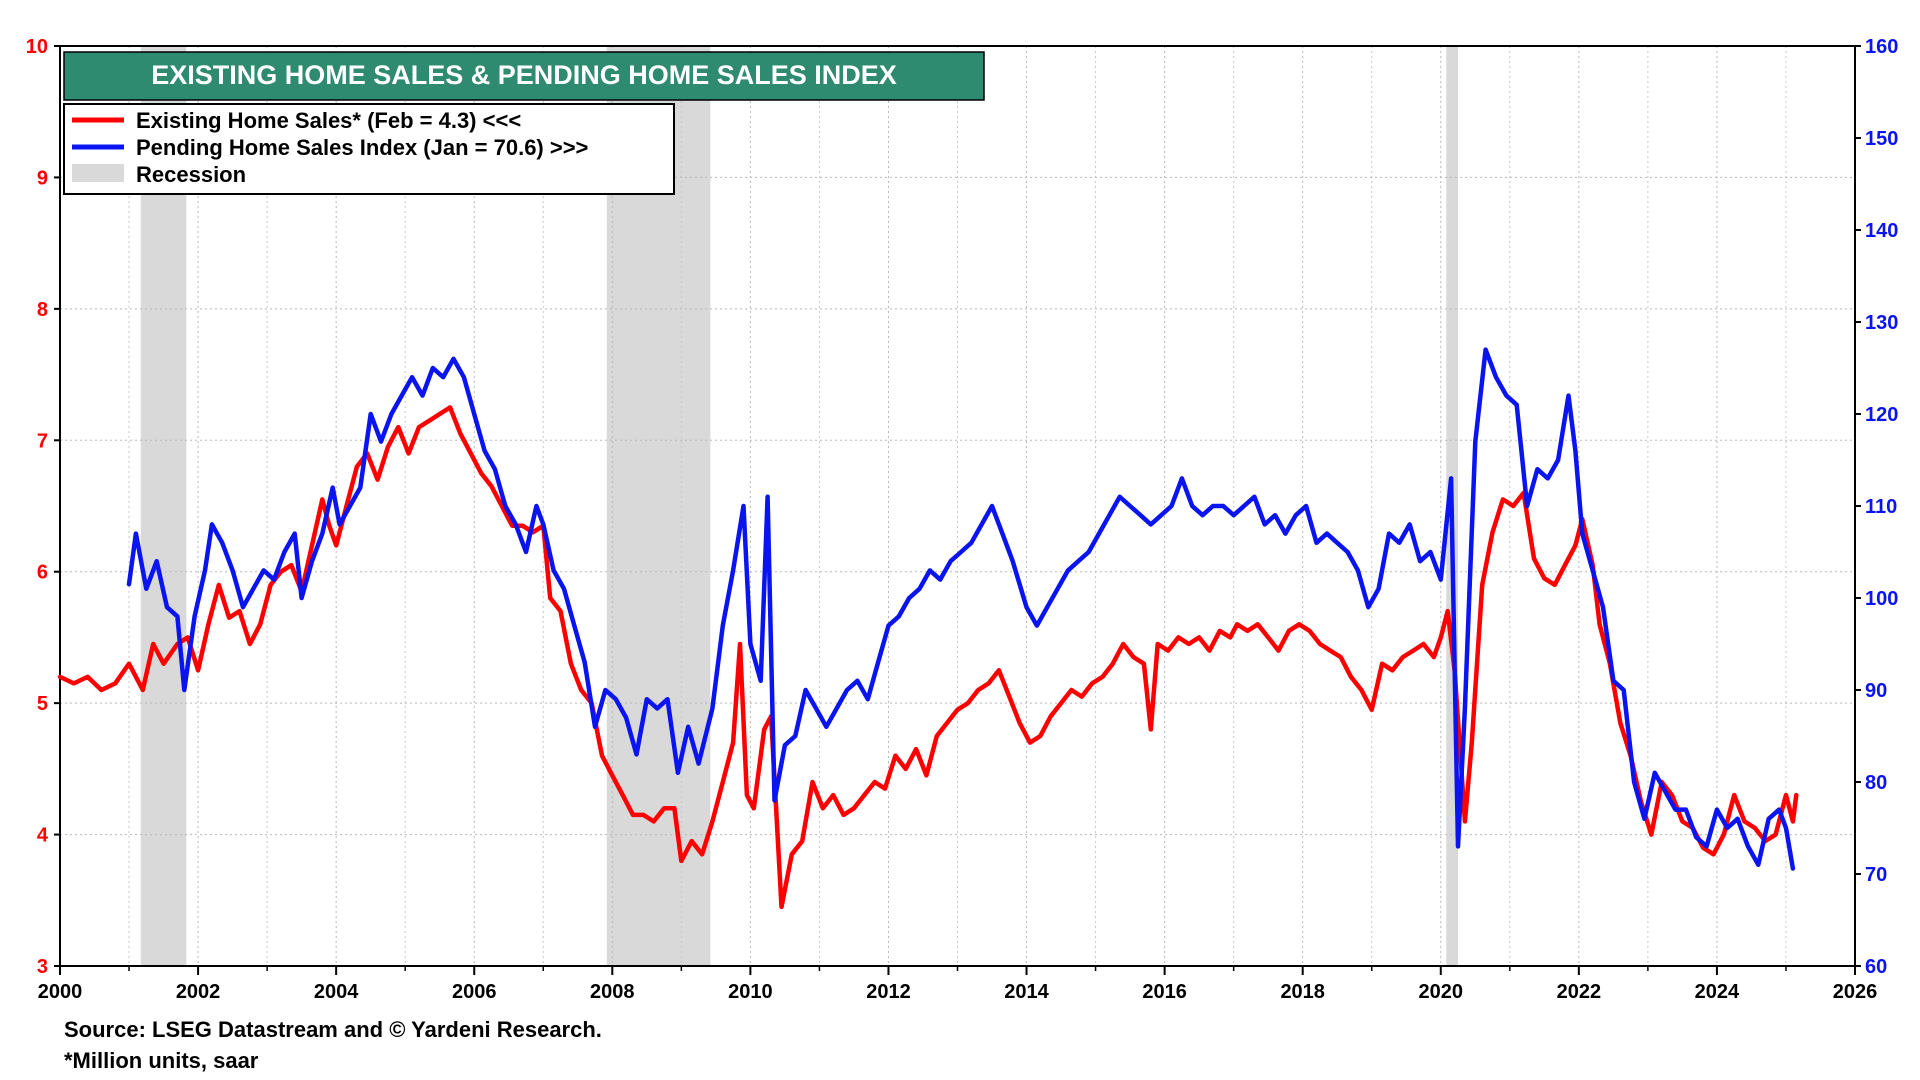 The height and width of the screenshot is (1080, 1920). Describe the element at coordinates (1881, 139) in the screenshot. I see `right-tick-label-150: 150` at that location.